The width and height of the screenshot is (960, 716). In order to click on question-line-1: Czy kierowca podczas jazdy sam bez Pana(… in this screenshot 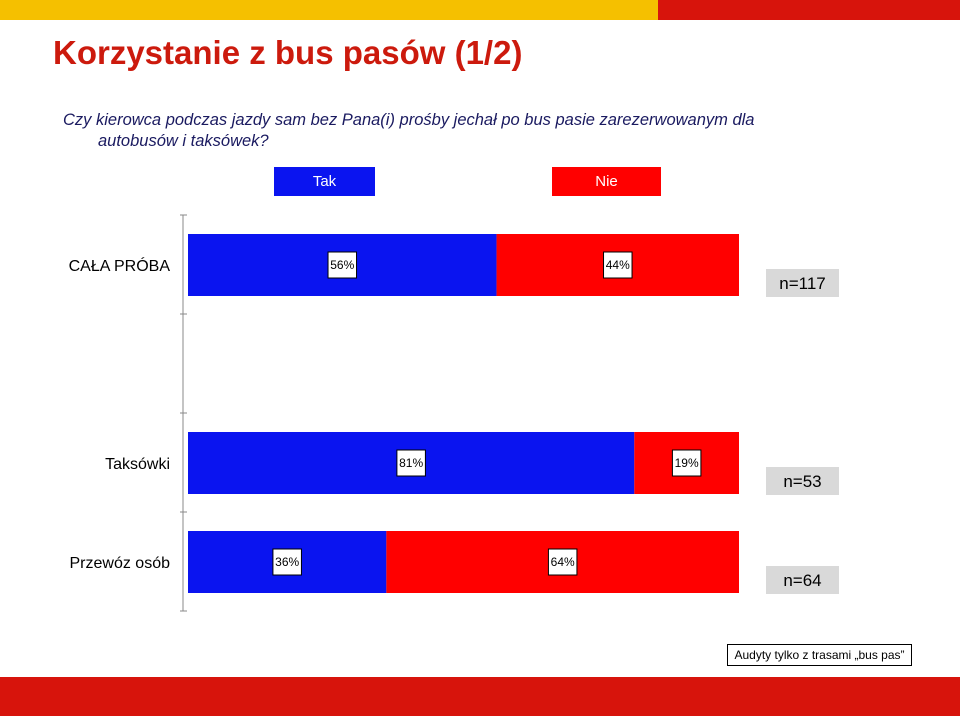, I will do `click(409, 120)`.